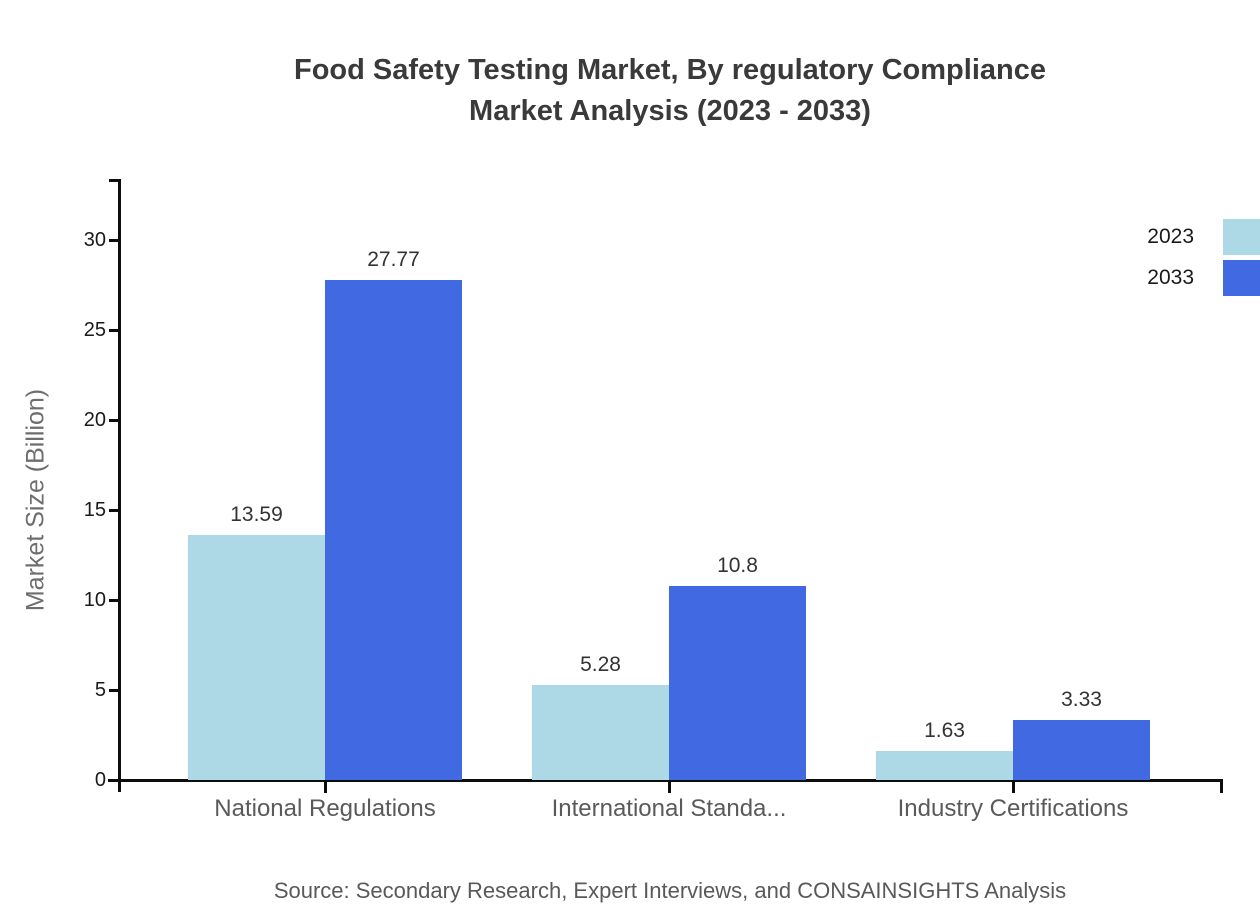 The image size is (1260, 920). I want to click on y-axis-tick-label: 15, so click(94, 510).